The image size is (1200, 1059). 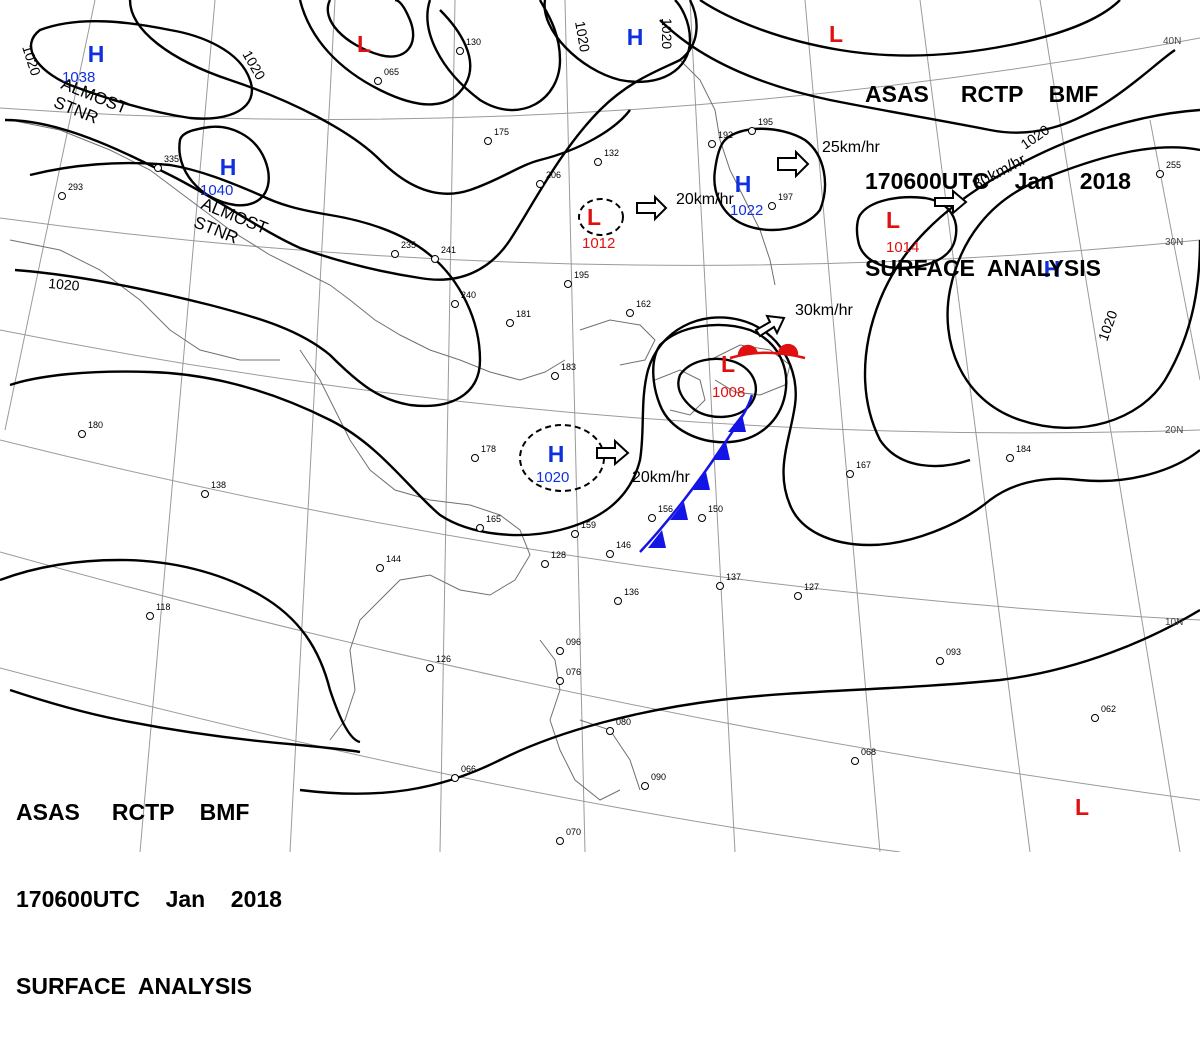 What do you see at coordinates (573, 642) in the screenshot?
I see `station-value: 096` at bounding box center [573, 642].